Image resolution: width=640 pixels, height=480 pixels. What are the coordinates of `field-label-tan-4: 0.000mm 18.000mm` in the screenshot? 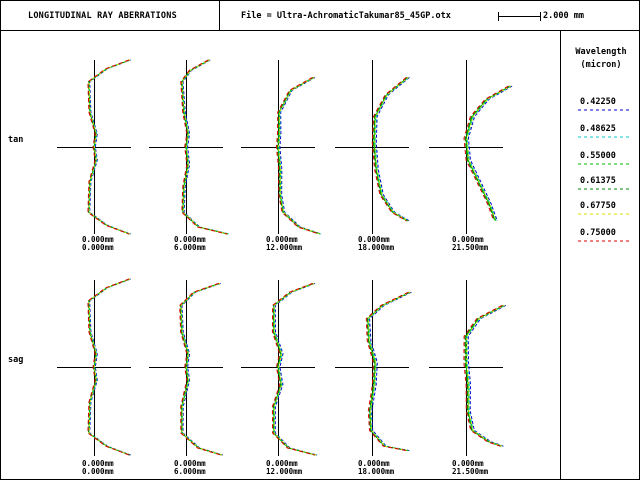 It's located at (376, 243).